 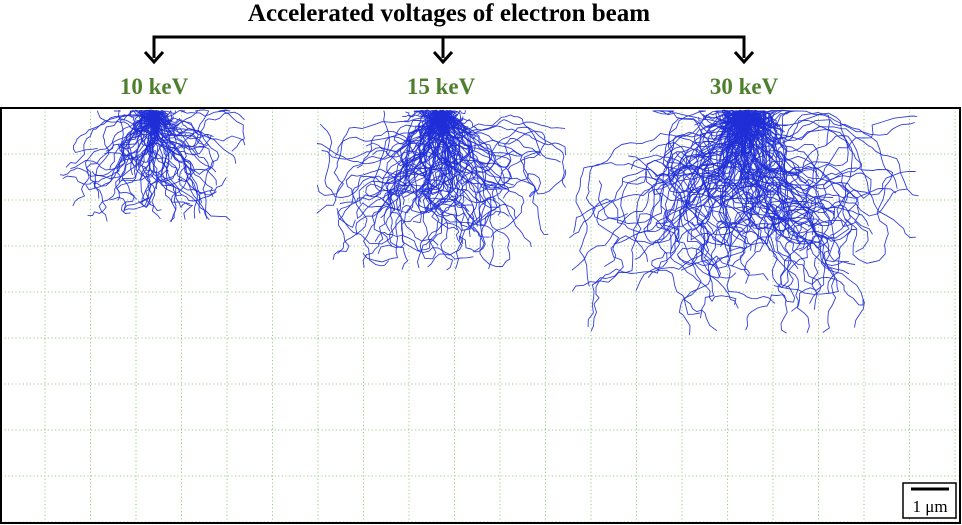 I want to click on arrow-head-middle-icon, so click(x=443, y=57).